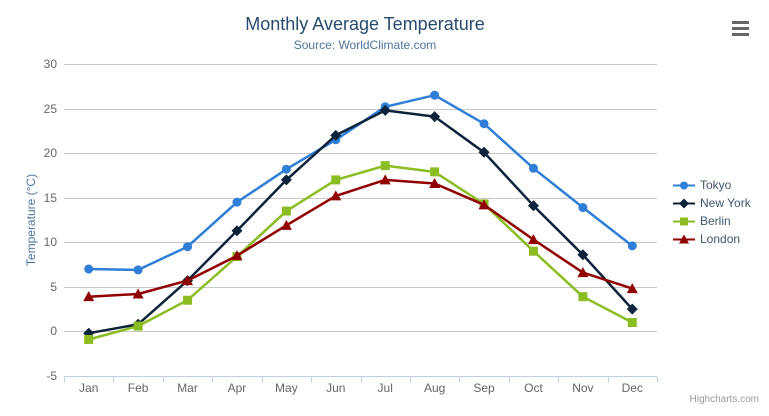 The height and width of the screenshot is (416, 769). Describe the element at coordinates (715, 221) in the screenshot. I see `legend-label: Berlin` at that location.